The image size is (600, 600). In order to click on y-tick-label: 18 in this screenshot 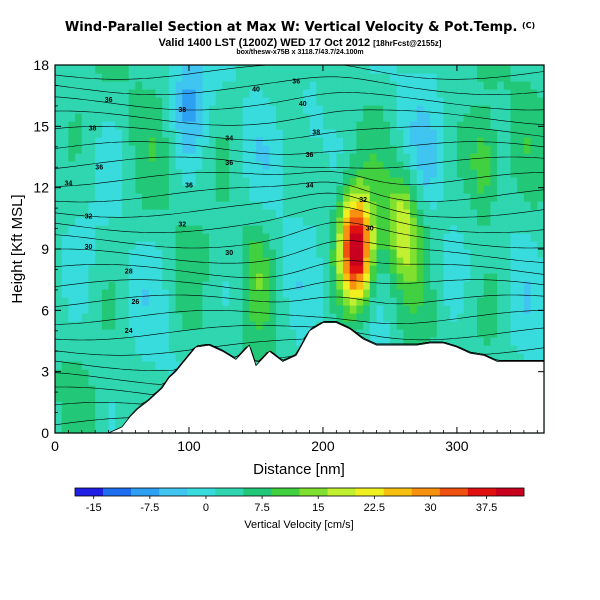, I will do `click(41, 65)`.